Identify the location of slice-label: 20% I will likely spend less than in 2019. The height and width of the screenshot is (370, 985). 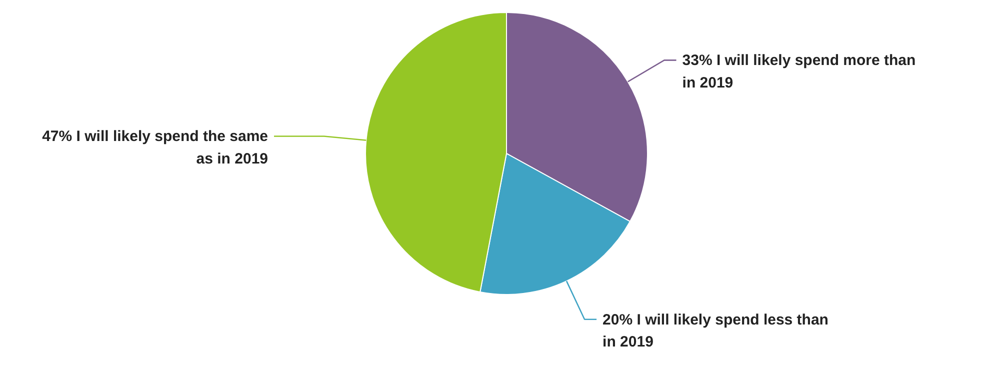
(715, 330).